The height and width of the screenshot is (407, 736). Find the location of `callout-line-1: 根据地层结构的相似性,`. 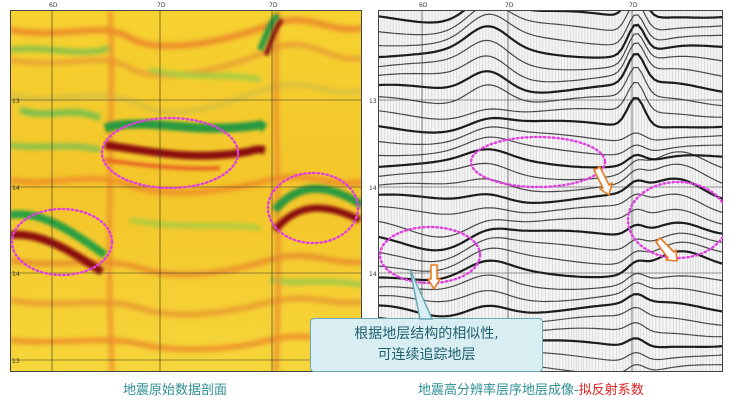

callout-line-1: 根据地层结构的相似性, is located at coordinates (426, 334).